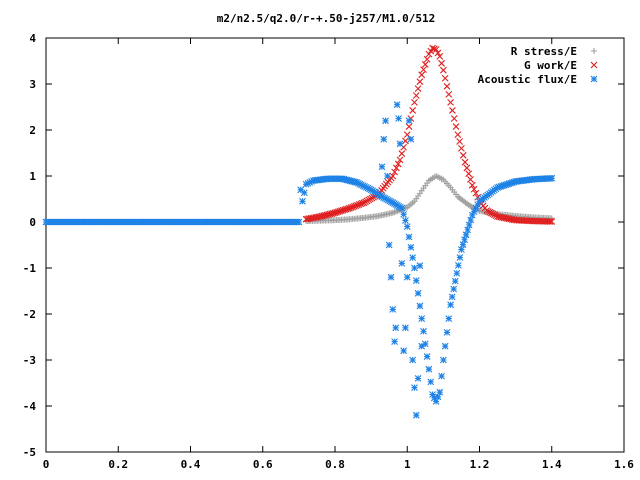  I want to click on legend-label: G work/E, so click(550, 65).